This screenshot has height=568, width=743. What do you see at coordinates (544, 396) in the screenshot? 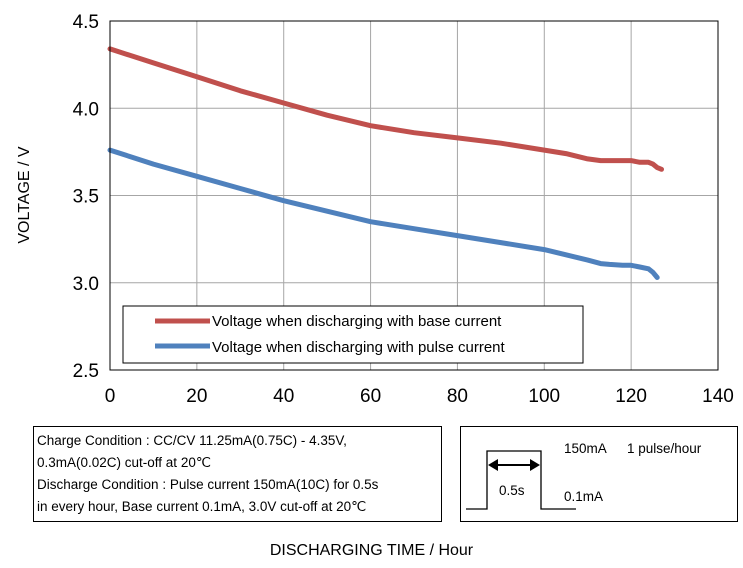
I see `x-tick-label: 100` at bounding box center [544, 396].